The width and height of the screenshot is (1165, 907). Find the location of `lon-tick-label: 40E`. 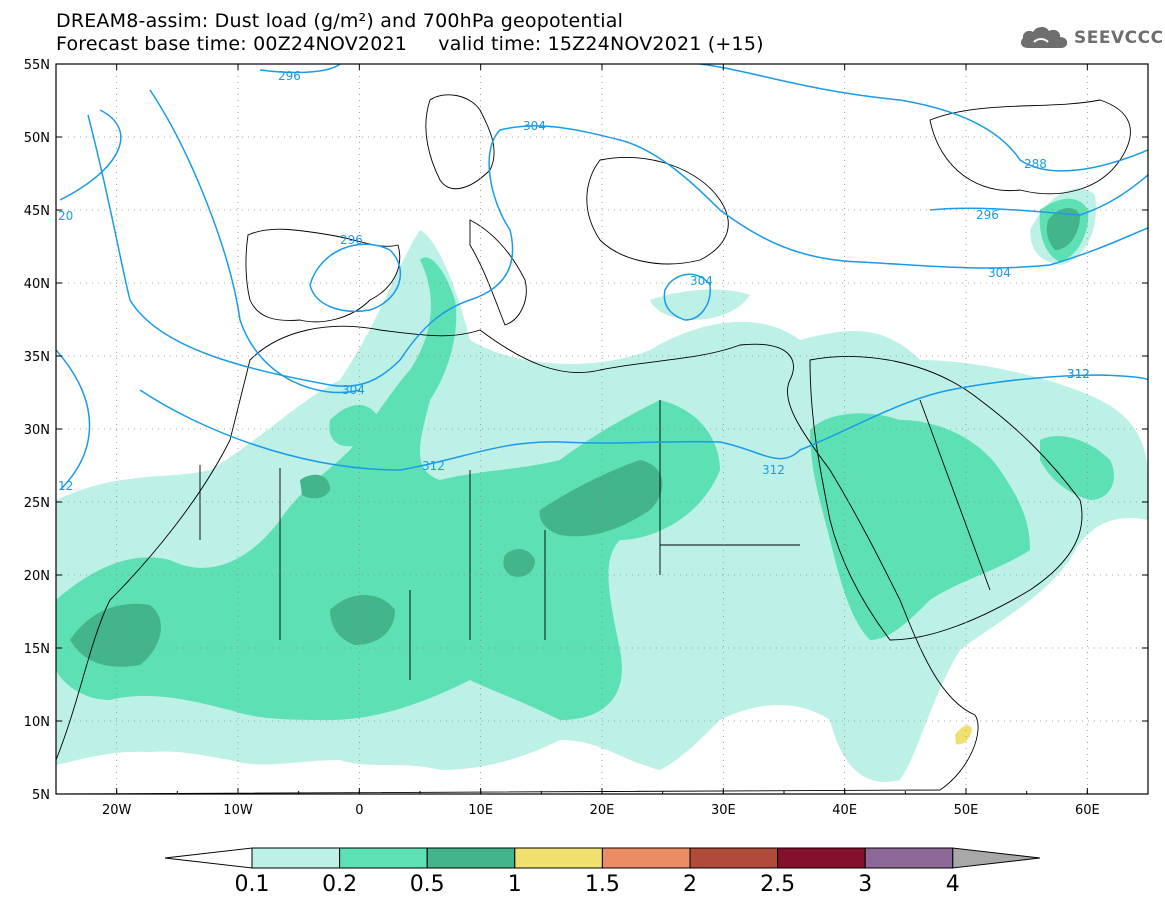

lon-tick-label: 40E is located at coordinates (844, 810).